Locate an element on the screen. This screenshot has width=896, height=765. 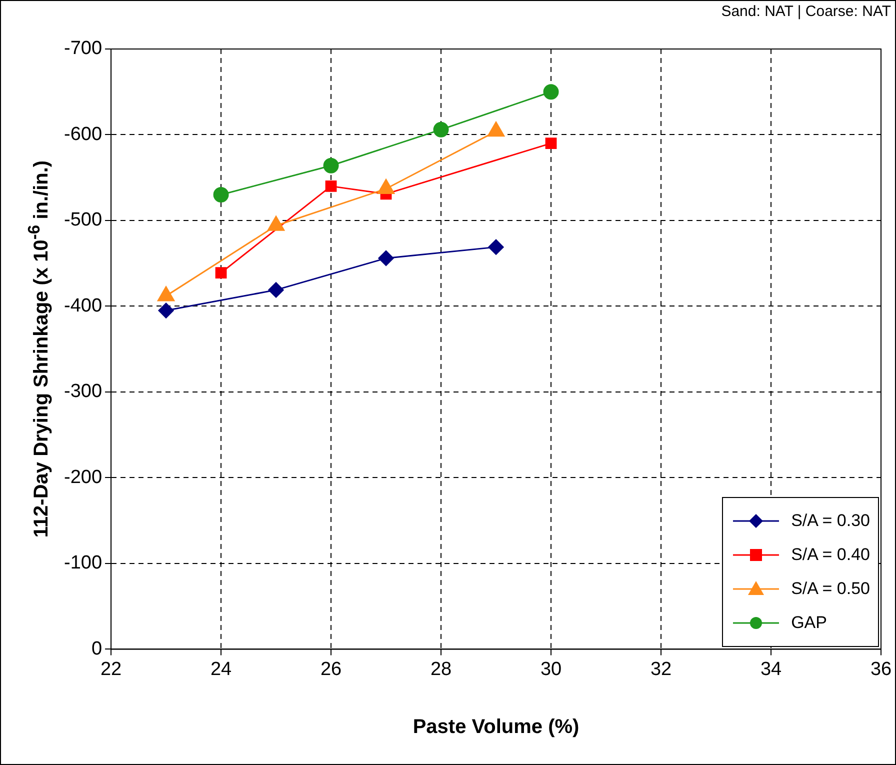
x-tick-label: 32 is located at coordinates (661, 669).